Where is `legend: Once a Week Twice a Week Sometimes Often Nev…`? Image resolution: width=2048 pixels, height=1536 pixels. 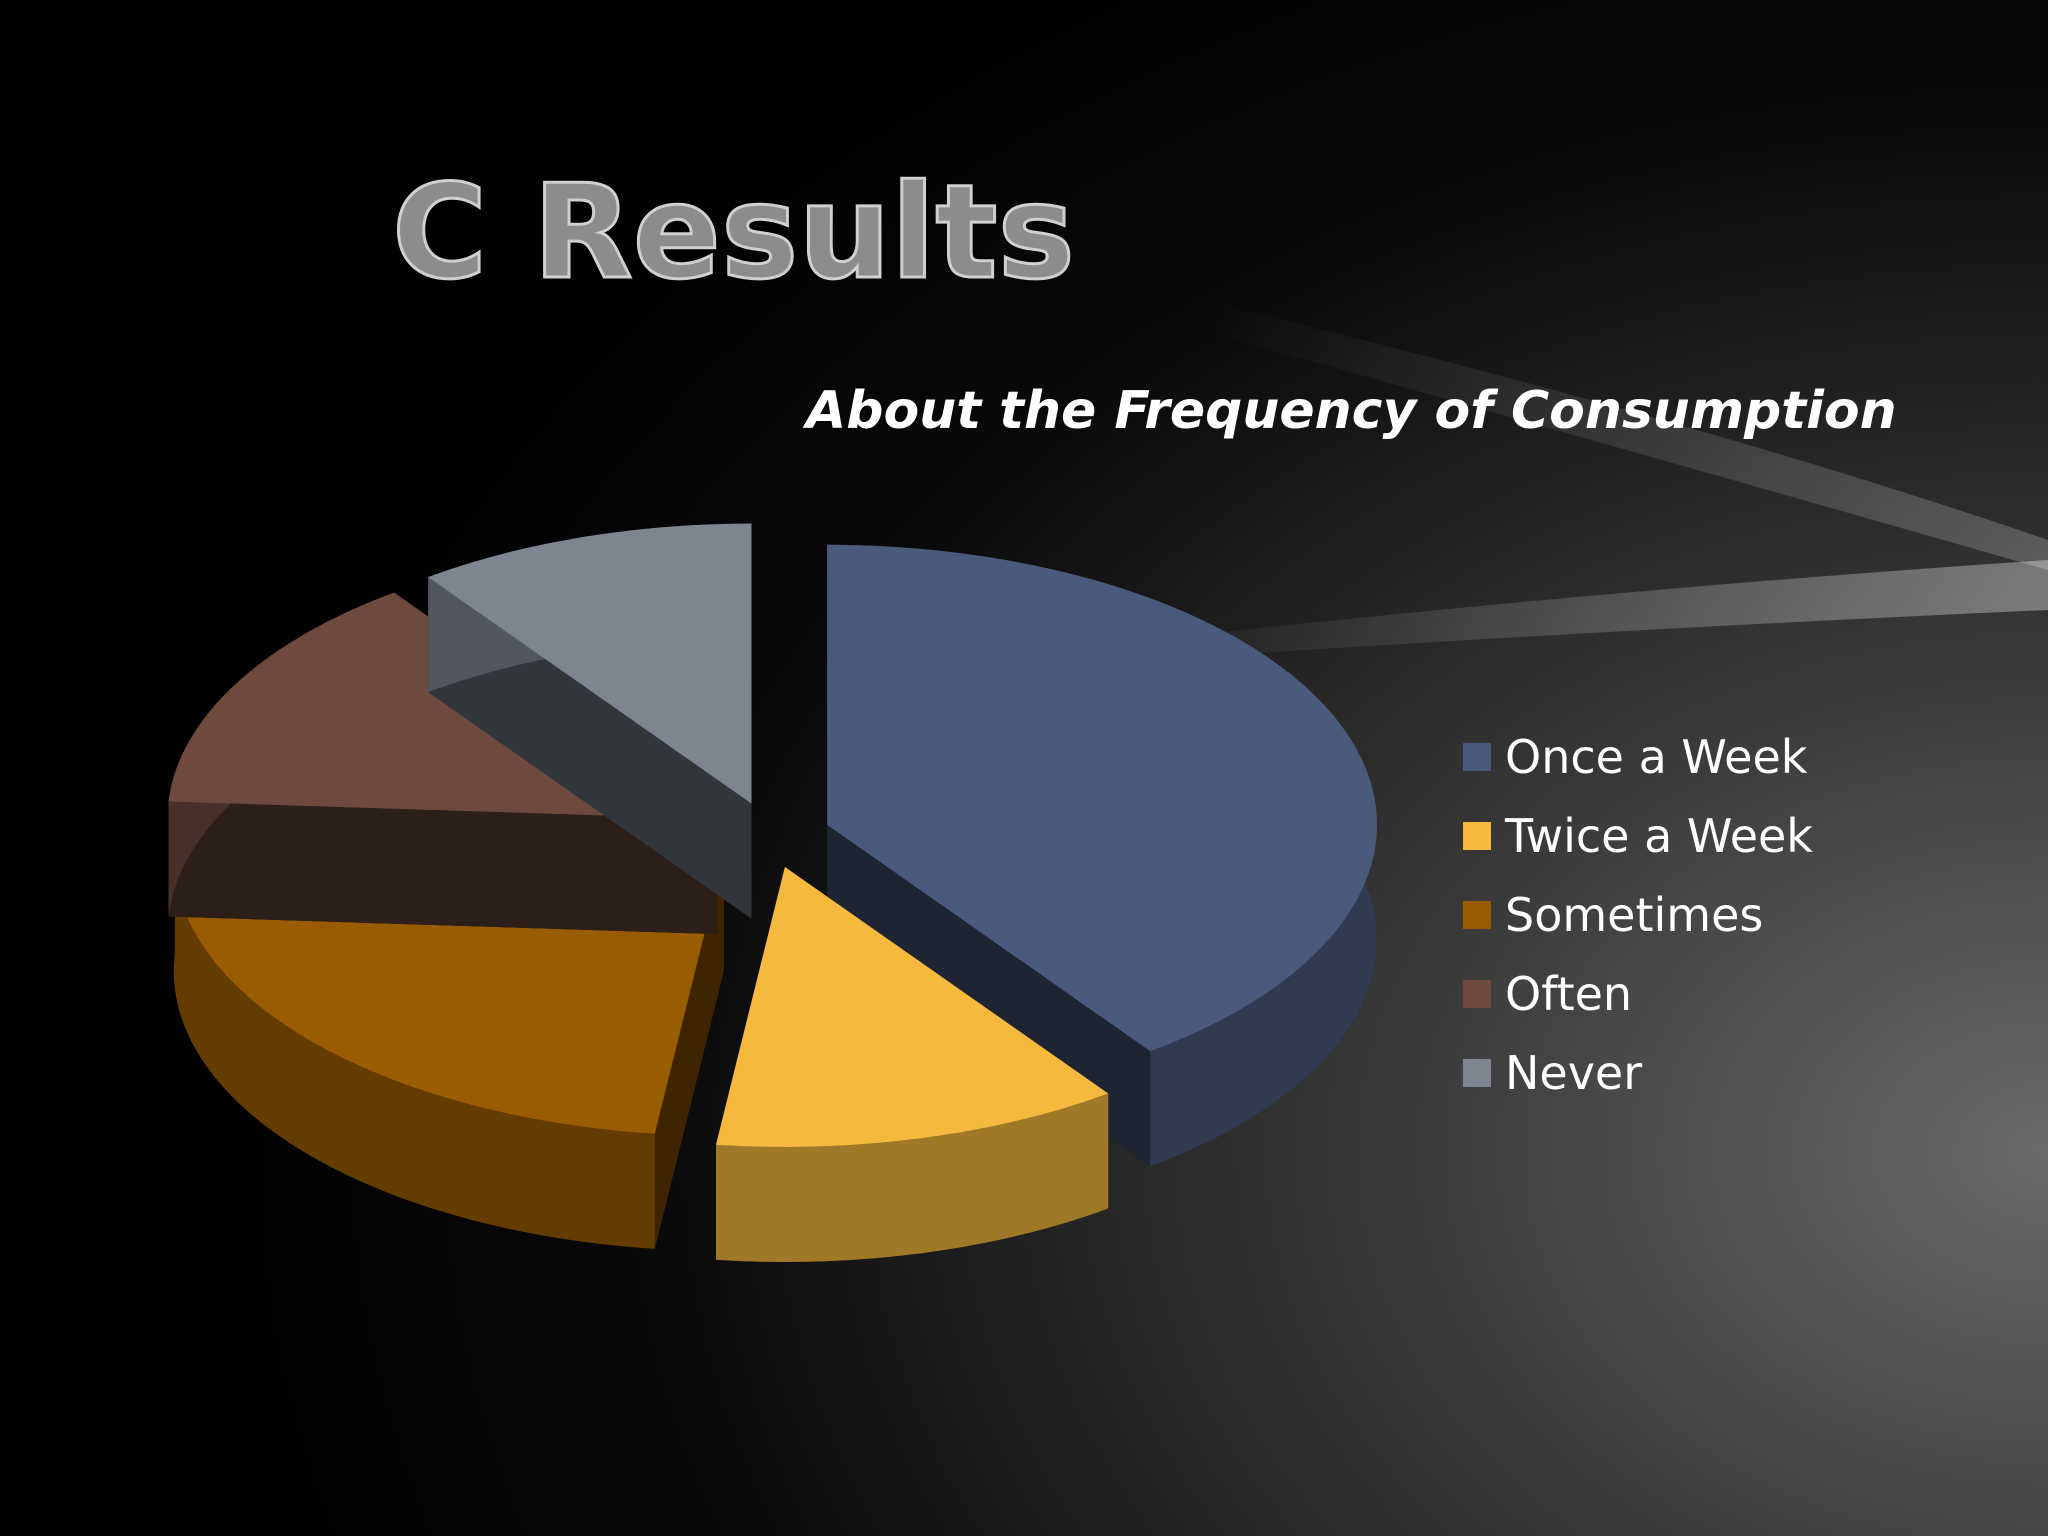 legend: Once a Week Twice a Week Sometimes Often Nev… is located at coordinates (1638, 915).